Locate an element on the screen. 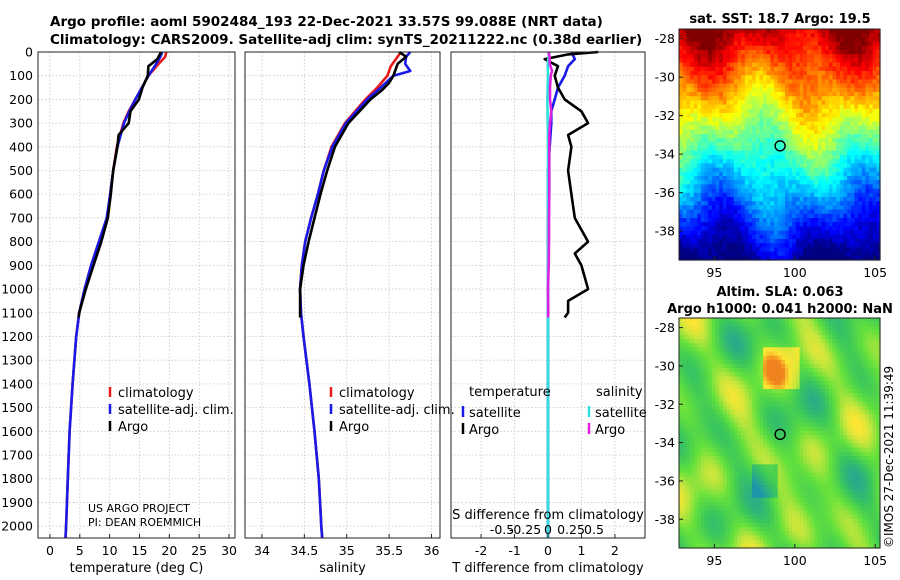 This screenshot has height=580, width=900. y-tick-label: 500 is located at coordinates (21, 170).